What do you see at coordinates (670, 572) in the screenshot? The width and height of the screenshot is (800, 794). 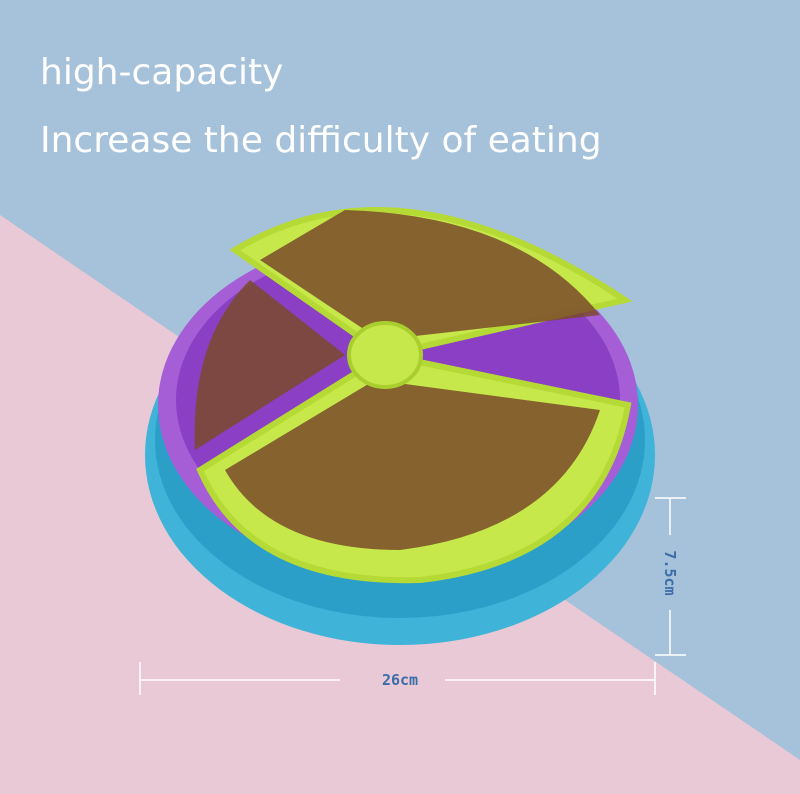 I see `height-label: 7.5cm` at bounding box center [670, 572].